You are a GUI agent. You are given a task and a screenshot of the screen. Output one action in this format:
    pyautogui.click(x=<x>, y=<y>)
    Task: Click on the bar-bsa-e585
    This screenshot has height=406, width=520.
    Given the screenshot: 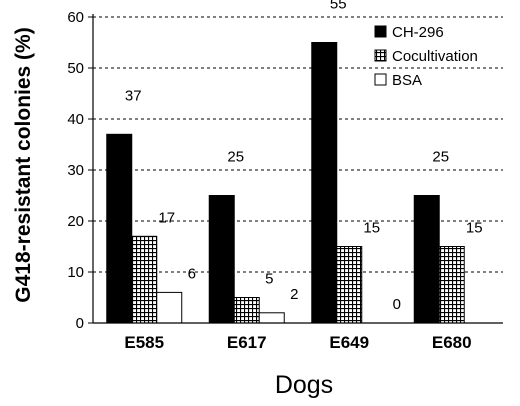 What is the action you would take?
    pyautogui.click(x=169, y=307)
    